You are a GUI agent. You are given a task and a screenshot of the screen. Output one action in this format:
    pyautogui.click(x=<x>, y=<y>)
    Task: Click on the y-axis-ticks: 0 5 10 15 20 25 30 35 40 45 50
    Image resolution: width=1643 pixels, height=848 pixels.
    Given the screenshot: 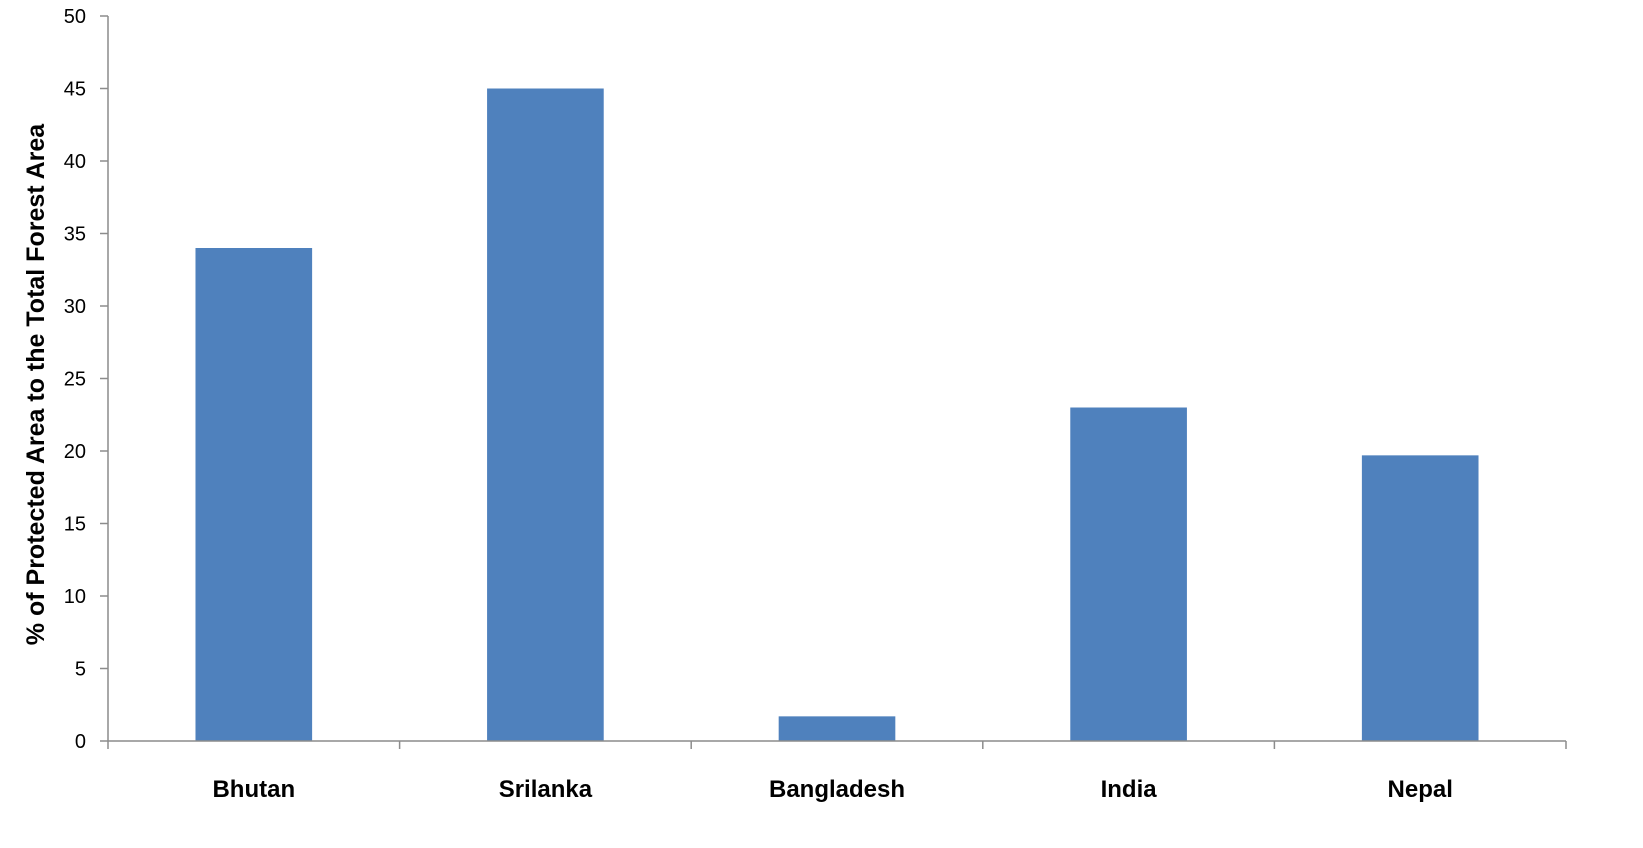 What is the action you would take?
    pyautogui.click(x=86, y=379)
    